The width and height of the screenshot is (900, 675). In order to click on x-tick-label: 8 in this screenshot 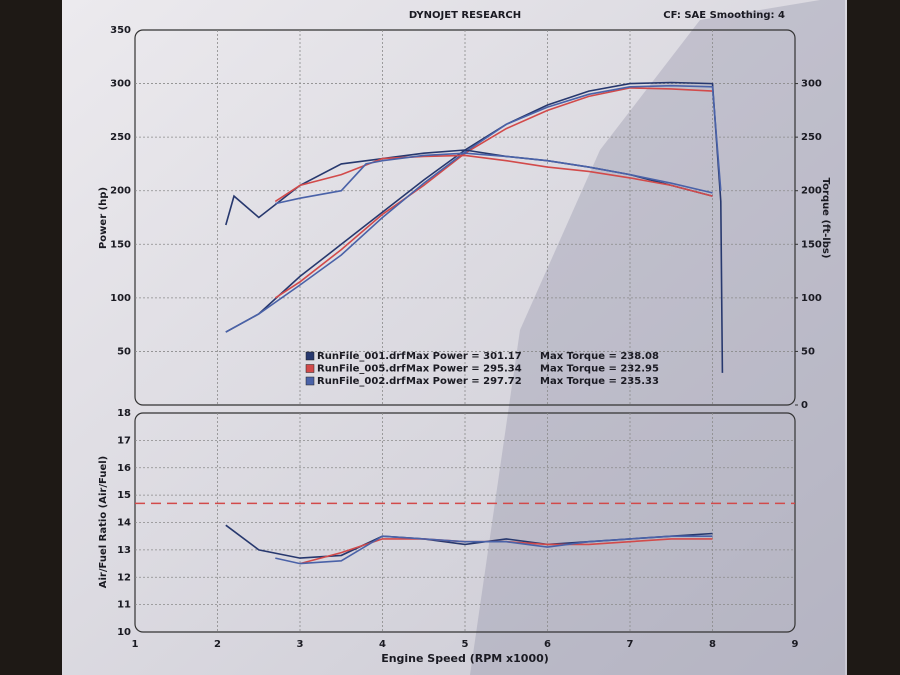, I will do `click(712, 644)`.